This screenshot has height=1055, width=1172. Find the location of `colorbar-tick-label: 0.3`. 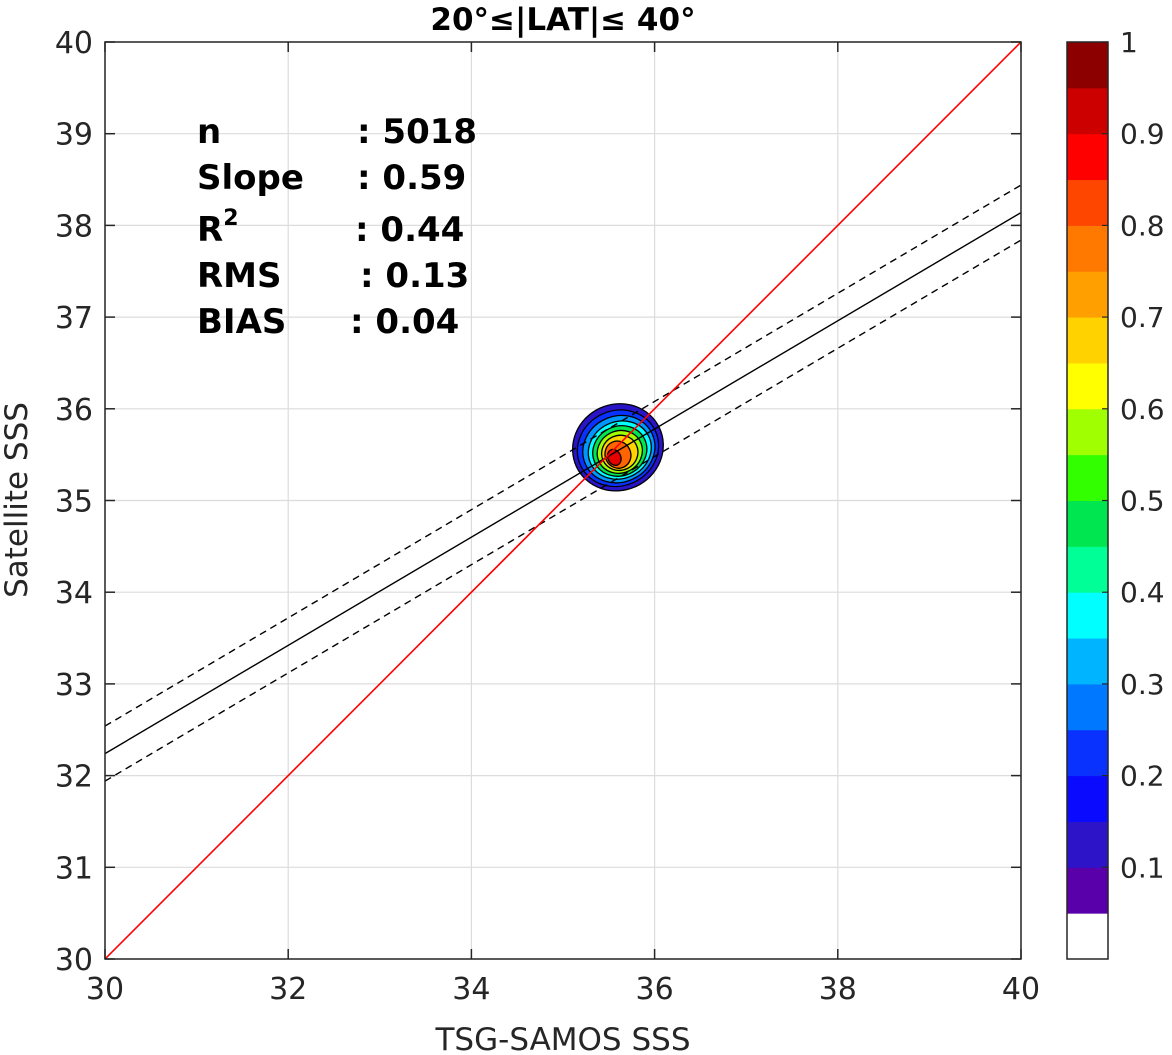

colorbar-tick-label: 0.3 is located at coordinates (1142, 684).